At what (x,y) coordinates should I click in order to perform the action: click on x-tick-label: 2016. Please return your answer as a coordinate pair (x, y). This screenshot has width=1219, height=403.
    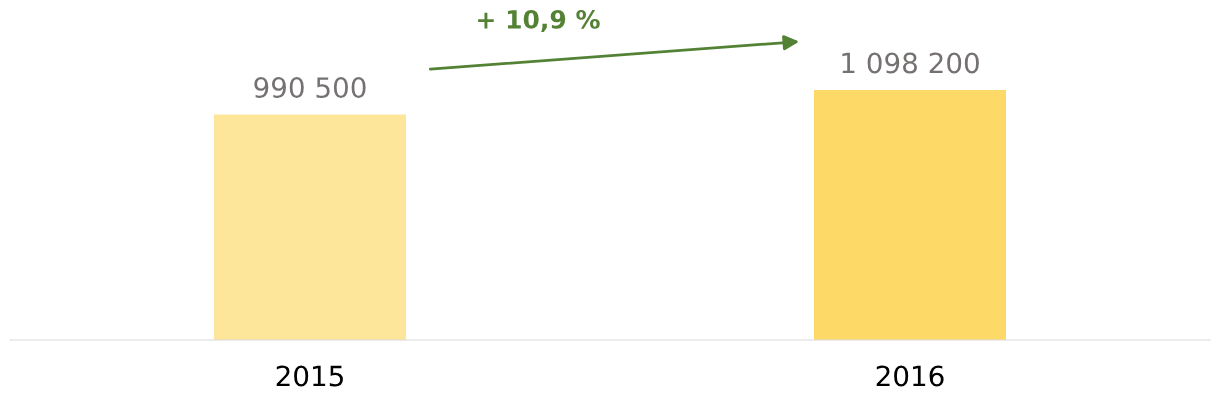
    Looking at the image, I should click on (910, 376).